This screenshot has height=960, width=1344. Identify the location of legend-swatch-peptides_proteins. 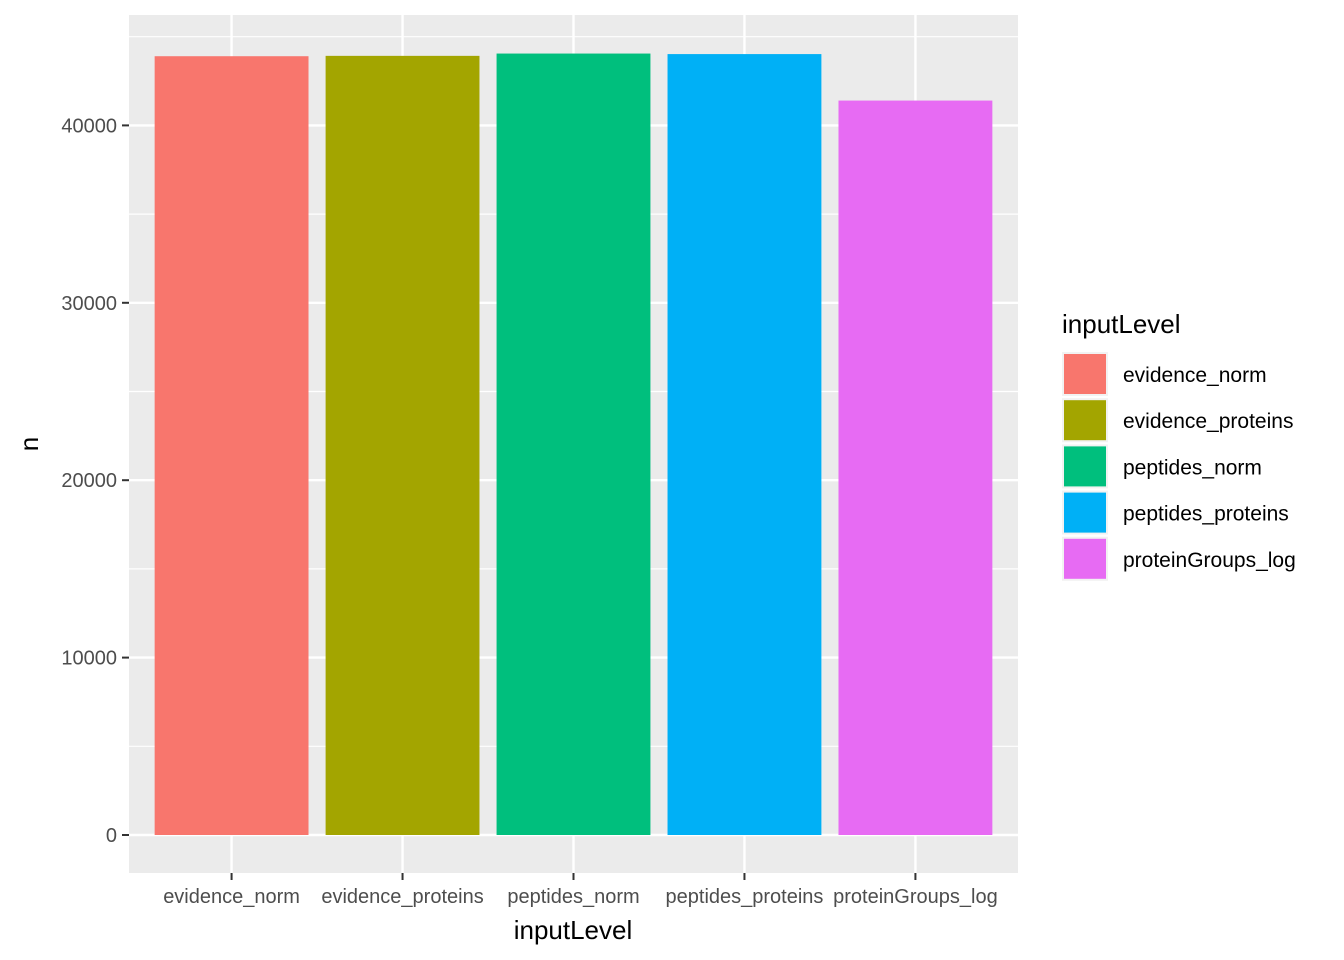
(1085, 512).